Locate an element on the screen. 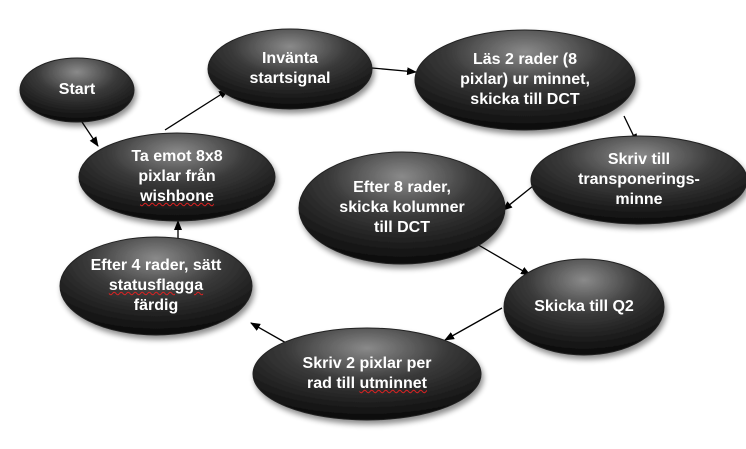 This screenshot has height=449, width=746. node-label-after4: Efter 4 rader, sätt statusflagga färdig is located at coordinates (156, 285).